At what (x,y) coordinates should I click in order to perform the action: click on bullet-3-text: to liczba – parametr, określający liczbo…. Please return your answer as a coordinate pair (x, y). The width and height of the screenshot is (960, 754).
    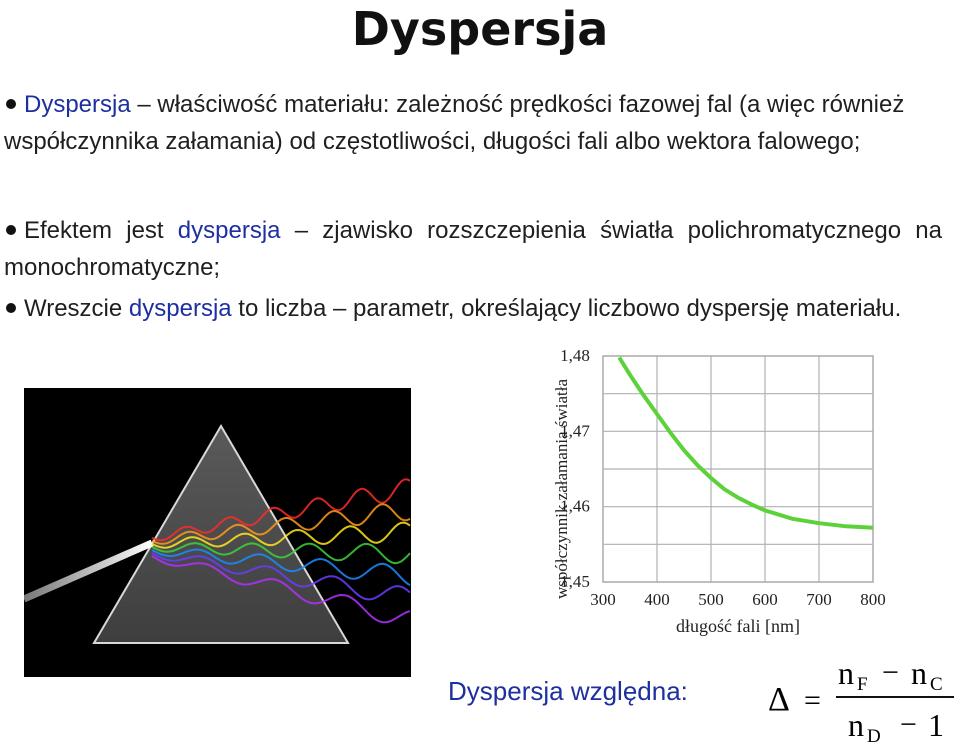
    Looking at the image, I should click on (566, 308).